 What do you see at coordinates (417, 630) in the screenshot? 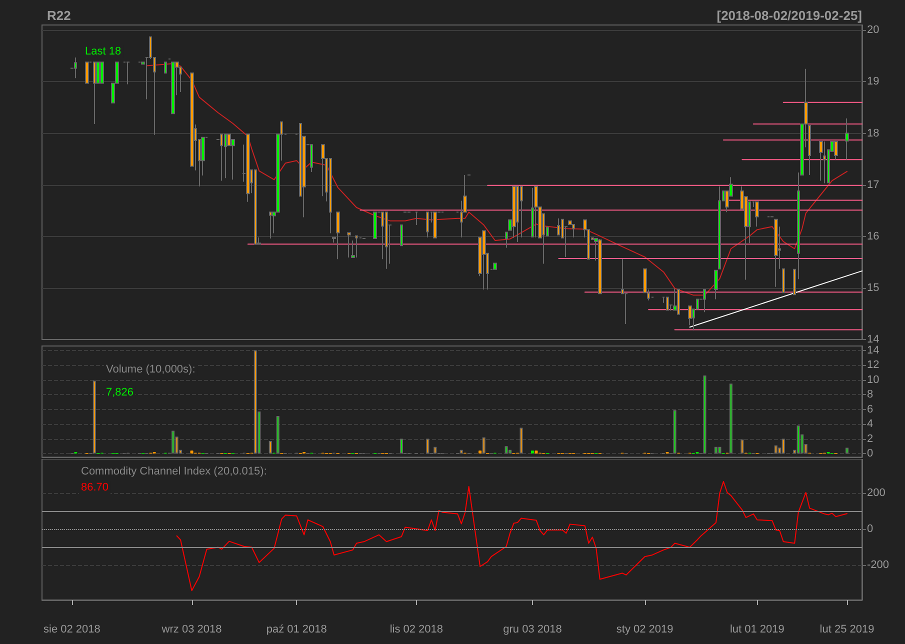
I see `x-tick-label: lis 02 2018` at bounding box center [417, 630].